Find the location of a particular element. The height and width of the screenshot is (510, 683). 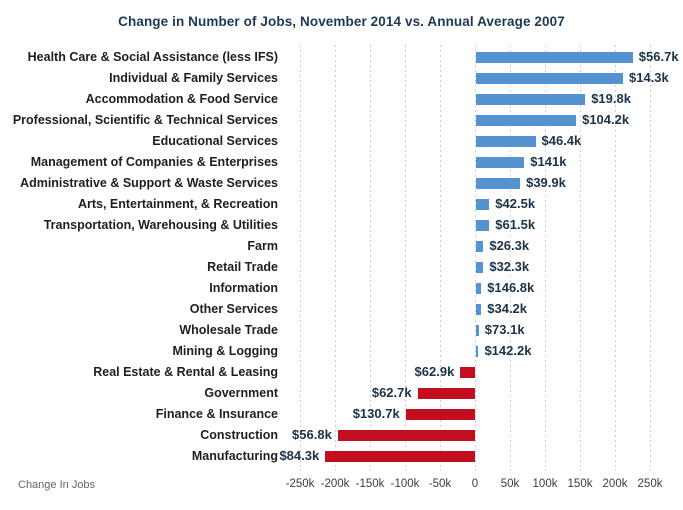

category-label: Educational Services is located at coordinates (215, 141).